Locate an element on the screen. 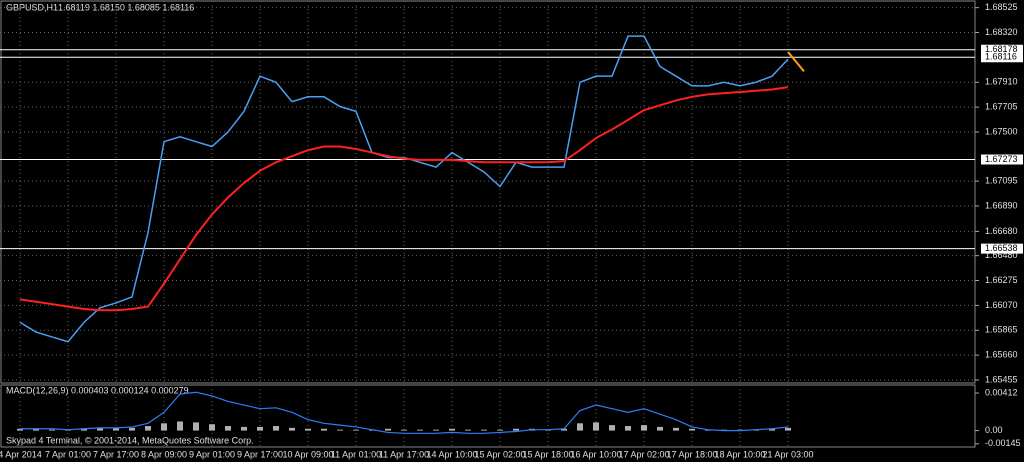  x-tick-label: 15 Apr 18:00 is located at coordinates (547, 454).